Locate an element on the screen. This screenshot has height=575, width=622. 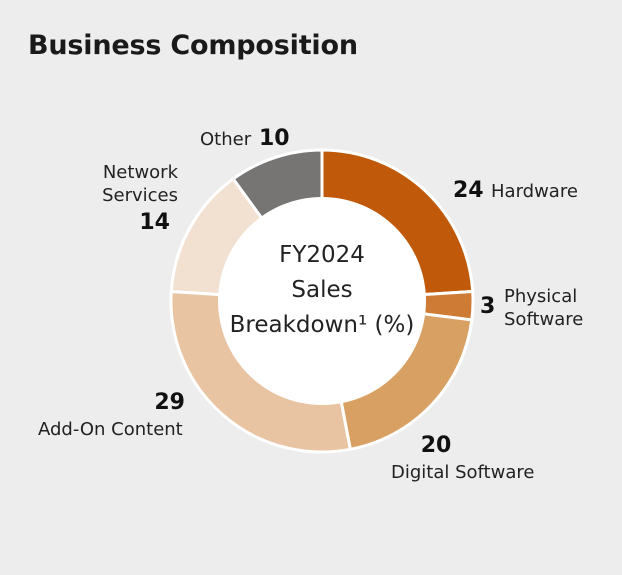
slice-label-value-digital-software: 20 is located at coordinates (436, 445).